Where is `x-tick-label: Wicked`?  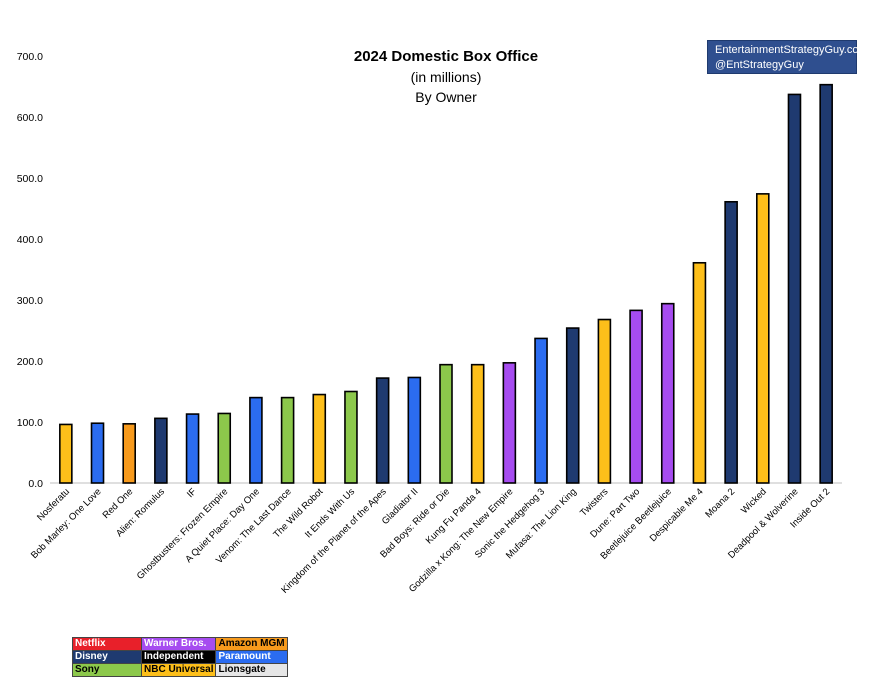
x-tick-label: Wicked is located at coordinates (754, 501).